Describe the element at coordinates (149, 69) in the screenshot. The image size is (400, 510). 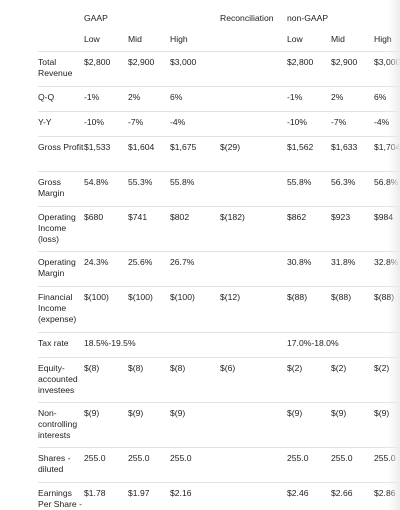
I see `gaap-mid-value: $2,900` at that location.